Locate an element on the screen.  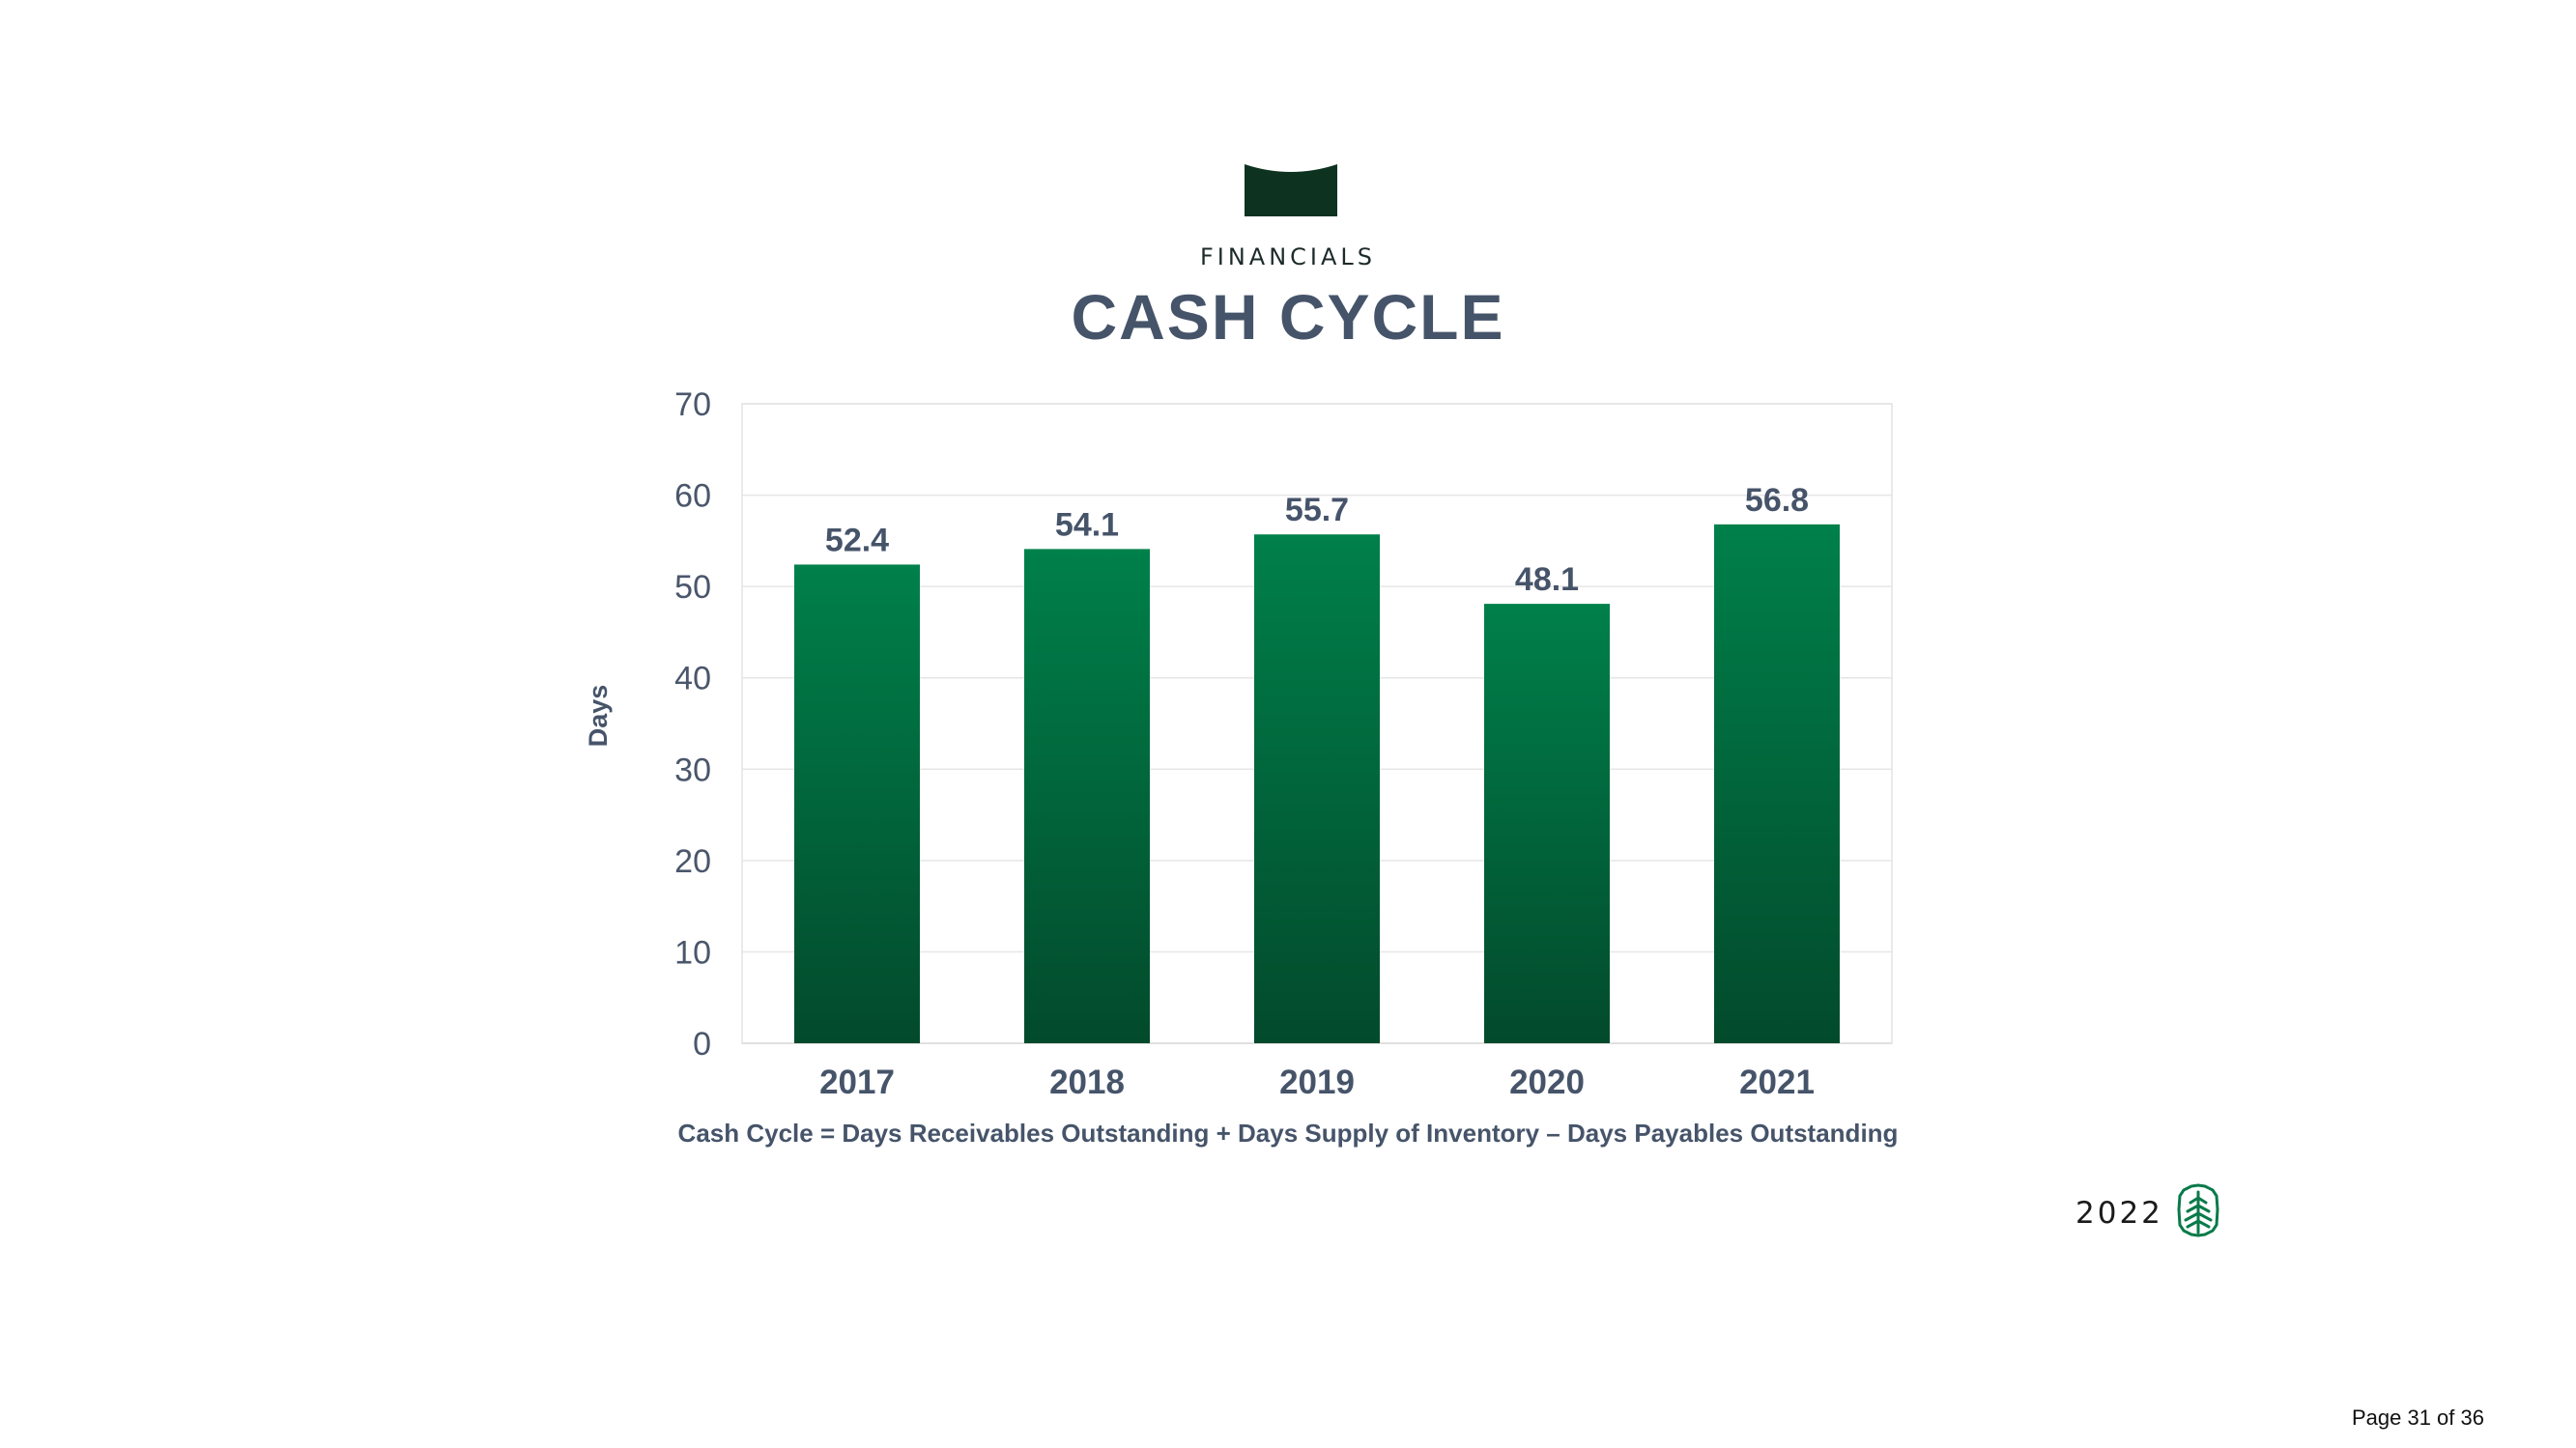
page-title: CASH CYCLE is located at coordinates (1288, 317).